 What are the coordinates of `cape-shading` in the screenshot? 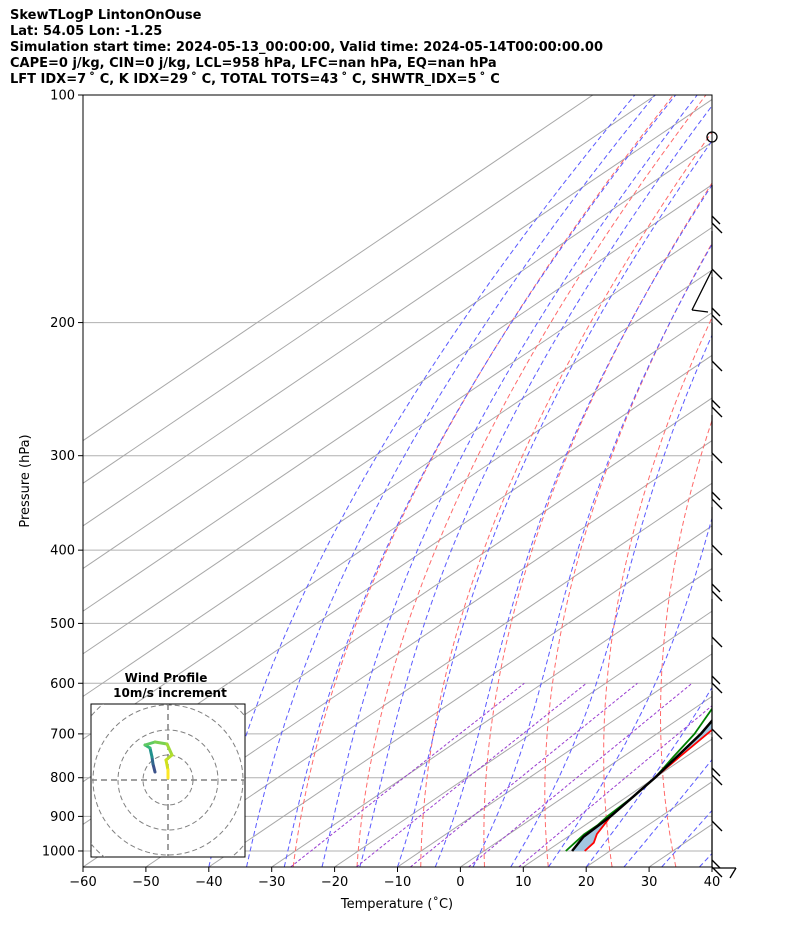 It's located at (642, 785).